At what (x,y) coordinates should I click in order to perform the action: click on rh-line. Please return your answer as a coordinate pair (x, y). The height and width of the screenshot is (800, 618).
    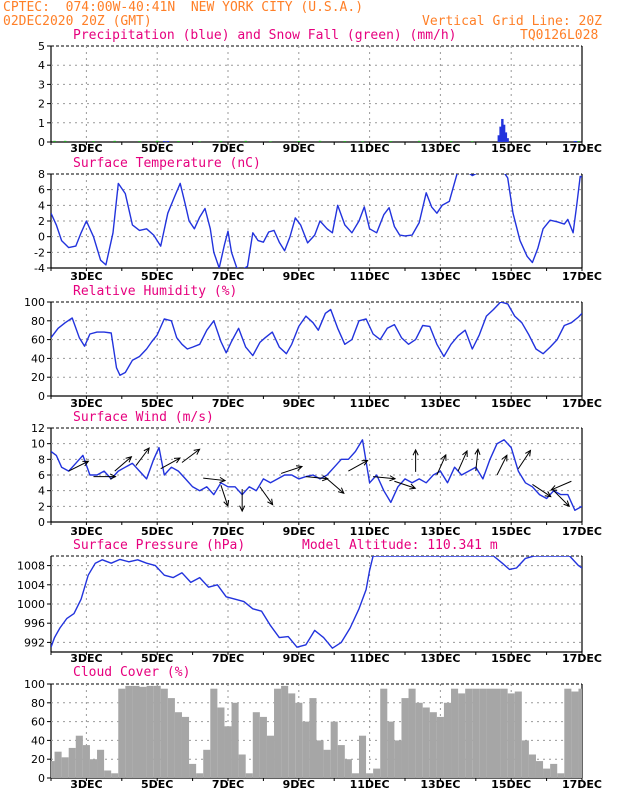
    Looking at the image, I should click on (316, 339).